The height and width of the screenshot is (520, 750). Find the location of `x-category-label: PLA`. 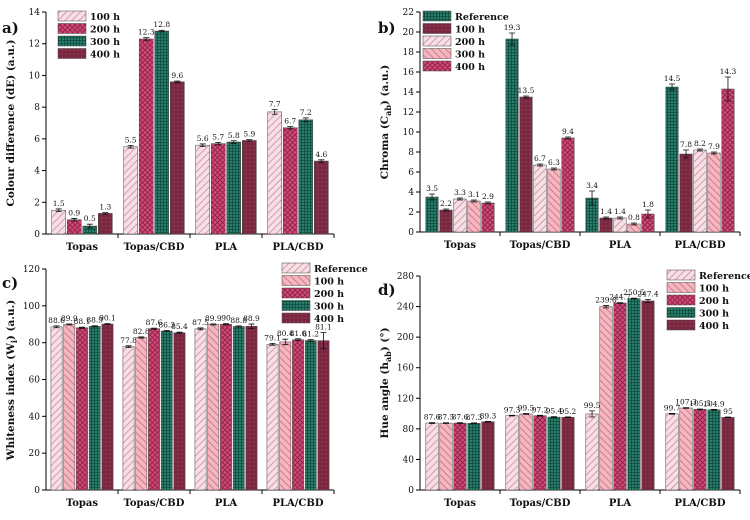

x-category-label: PLA is located at coordinates (226, 503).